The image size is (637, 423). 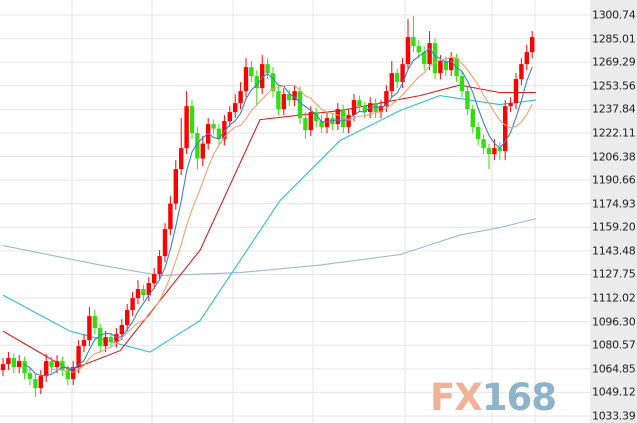 I want to click on y-tick-label: 1237.84, so click(x=614, y=109).